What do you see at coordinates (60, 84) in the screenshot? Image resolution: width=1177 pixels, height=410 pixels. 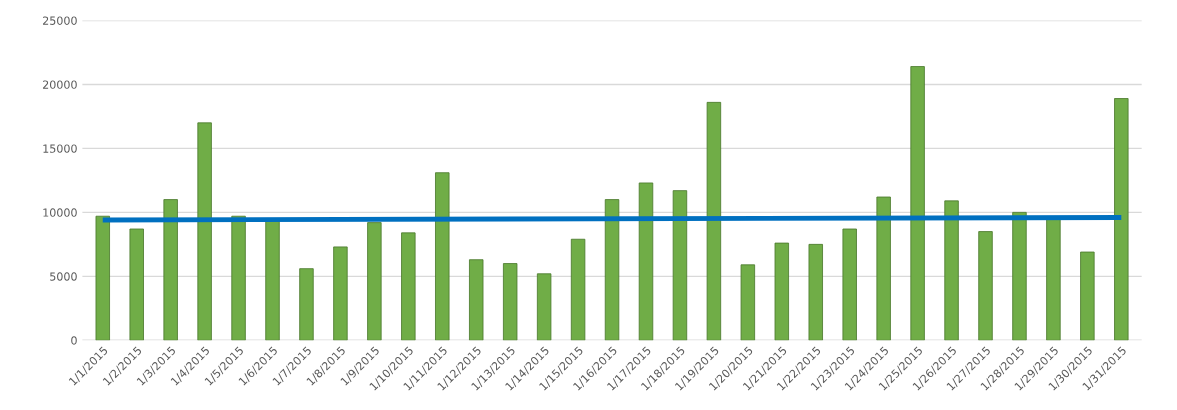 I see `y-tick-label: 20000` at bounding box center [60, 84].